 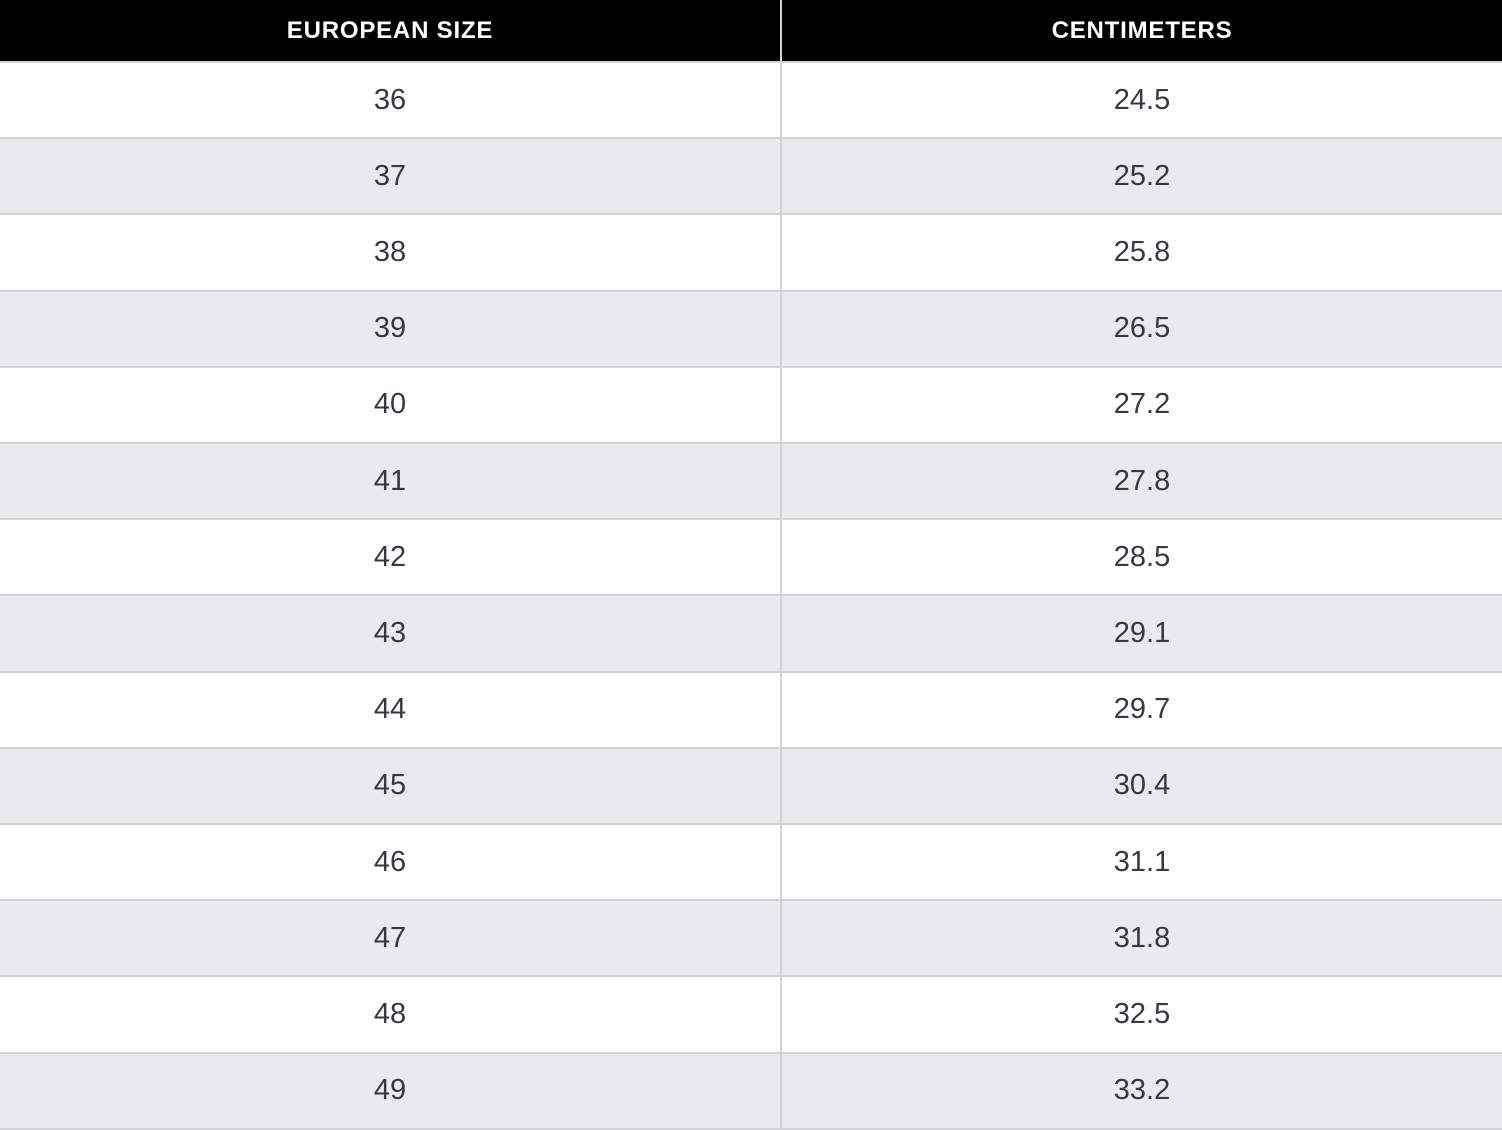 What do you see at coordinates (1141, 786) in the screenshot?
I see `centimeters-cell: 30.4` at bounding box center [1141, 786].